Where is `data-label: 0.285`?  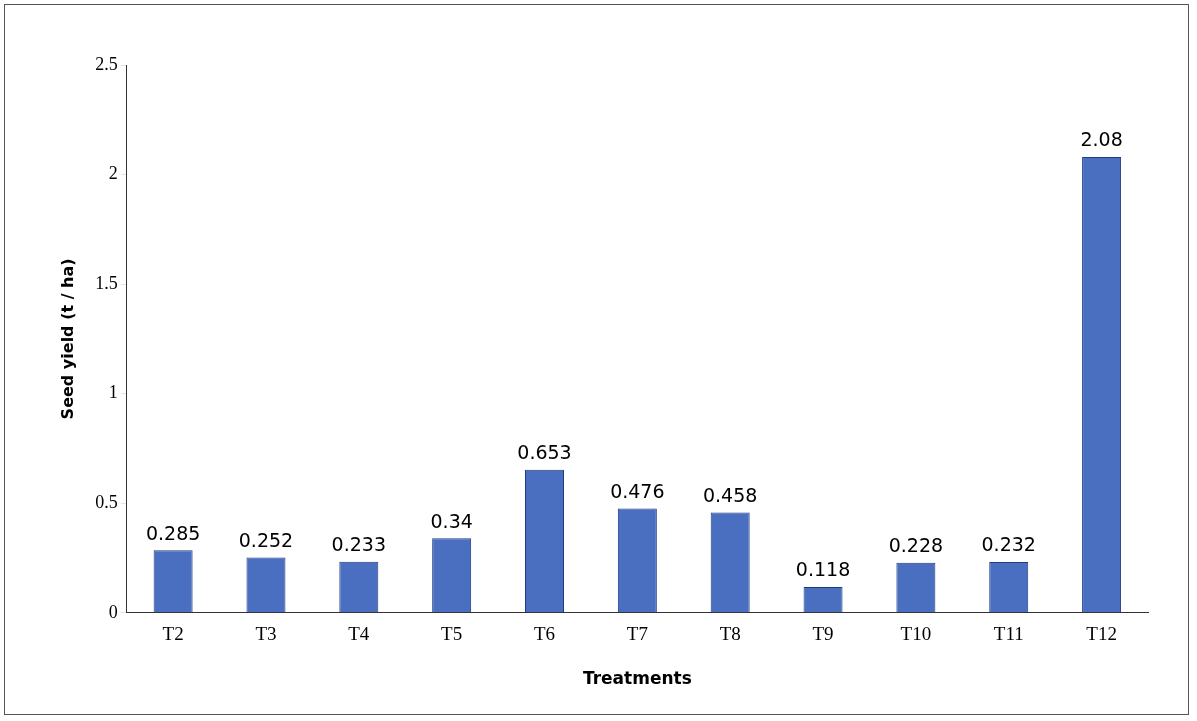
data-label: 0.285 is located at coordinates (173, 532).